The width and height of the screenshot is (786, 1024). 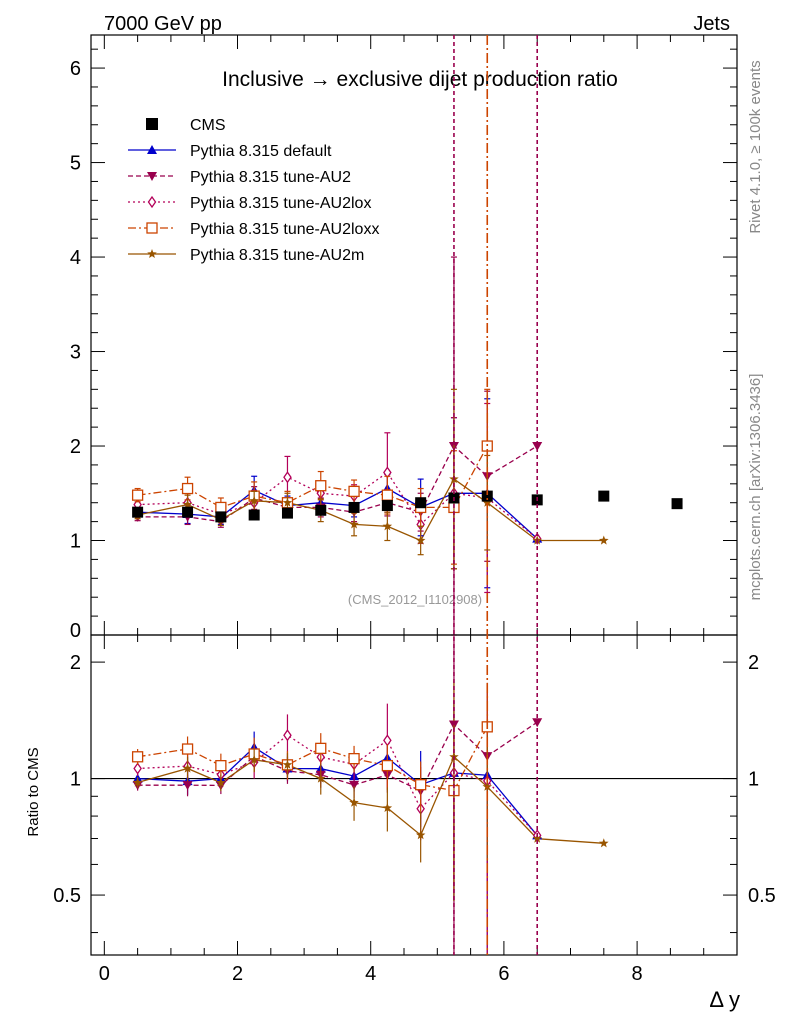 I want to click on y-tick-label: 0, so click(x=75, y=631).